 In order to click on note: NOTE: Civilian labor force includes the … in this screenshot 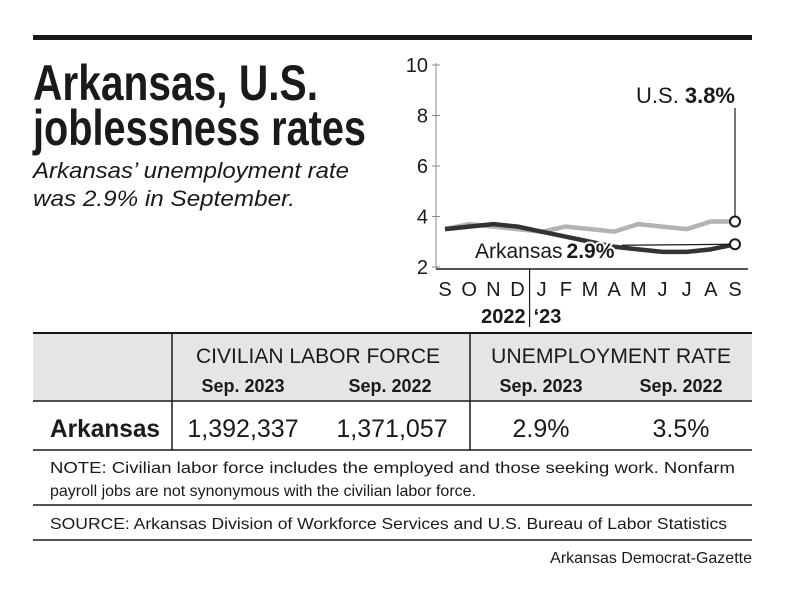, I will do `click(392, 468)`.